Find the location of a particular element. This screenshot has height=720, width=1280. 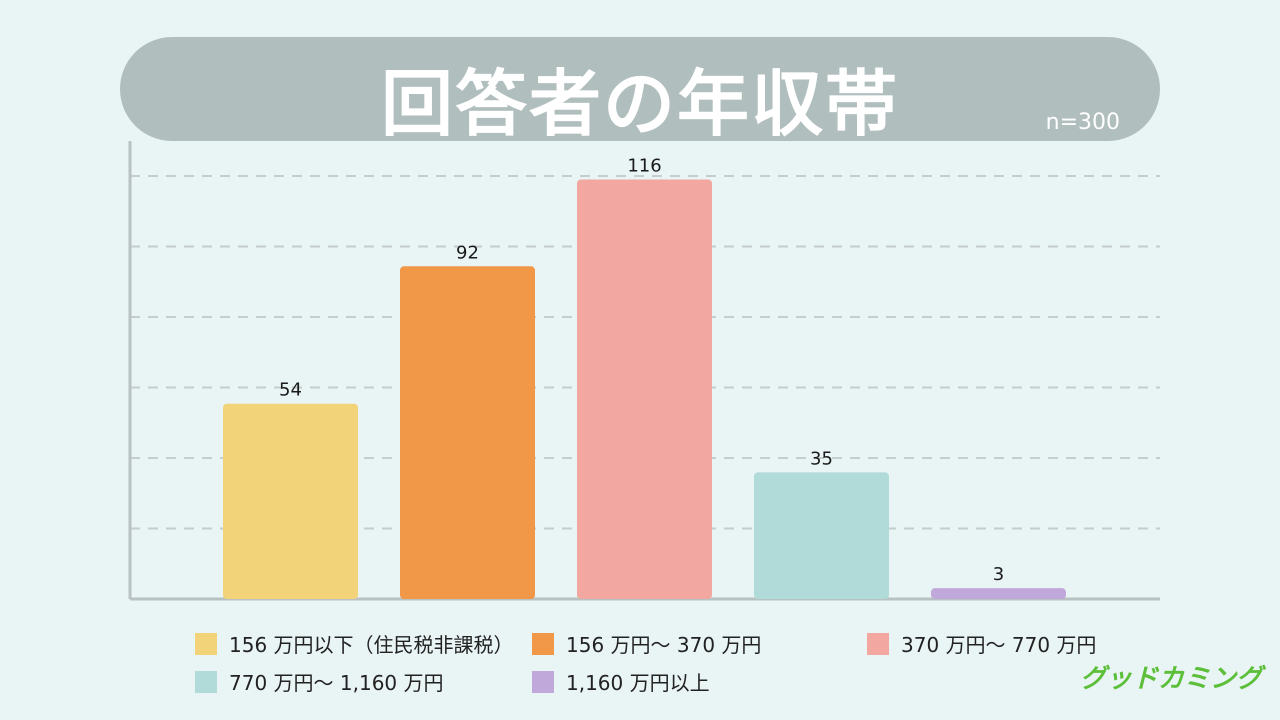

bar-value-label-4: 35 is located at coordinates (821, 458).